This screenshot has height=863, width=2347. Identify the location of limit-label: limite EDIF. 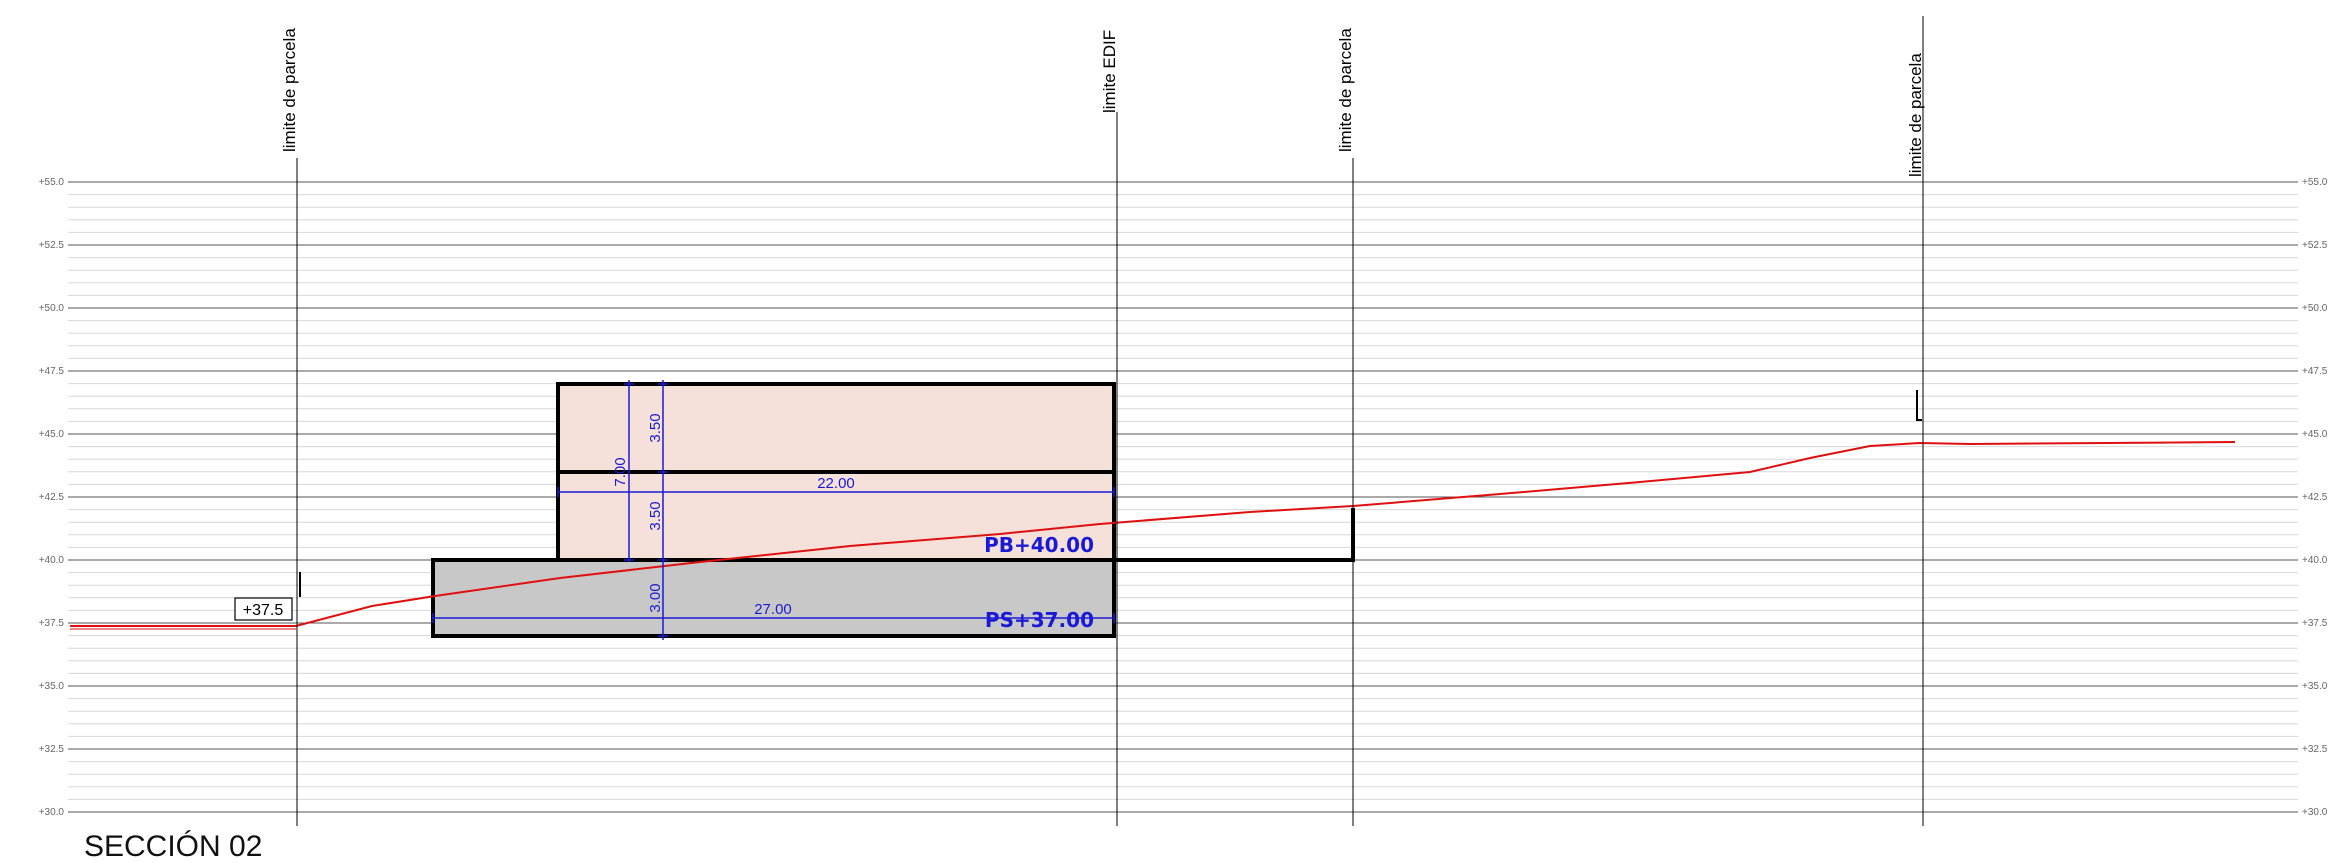
(1109, 71).